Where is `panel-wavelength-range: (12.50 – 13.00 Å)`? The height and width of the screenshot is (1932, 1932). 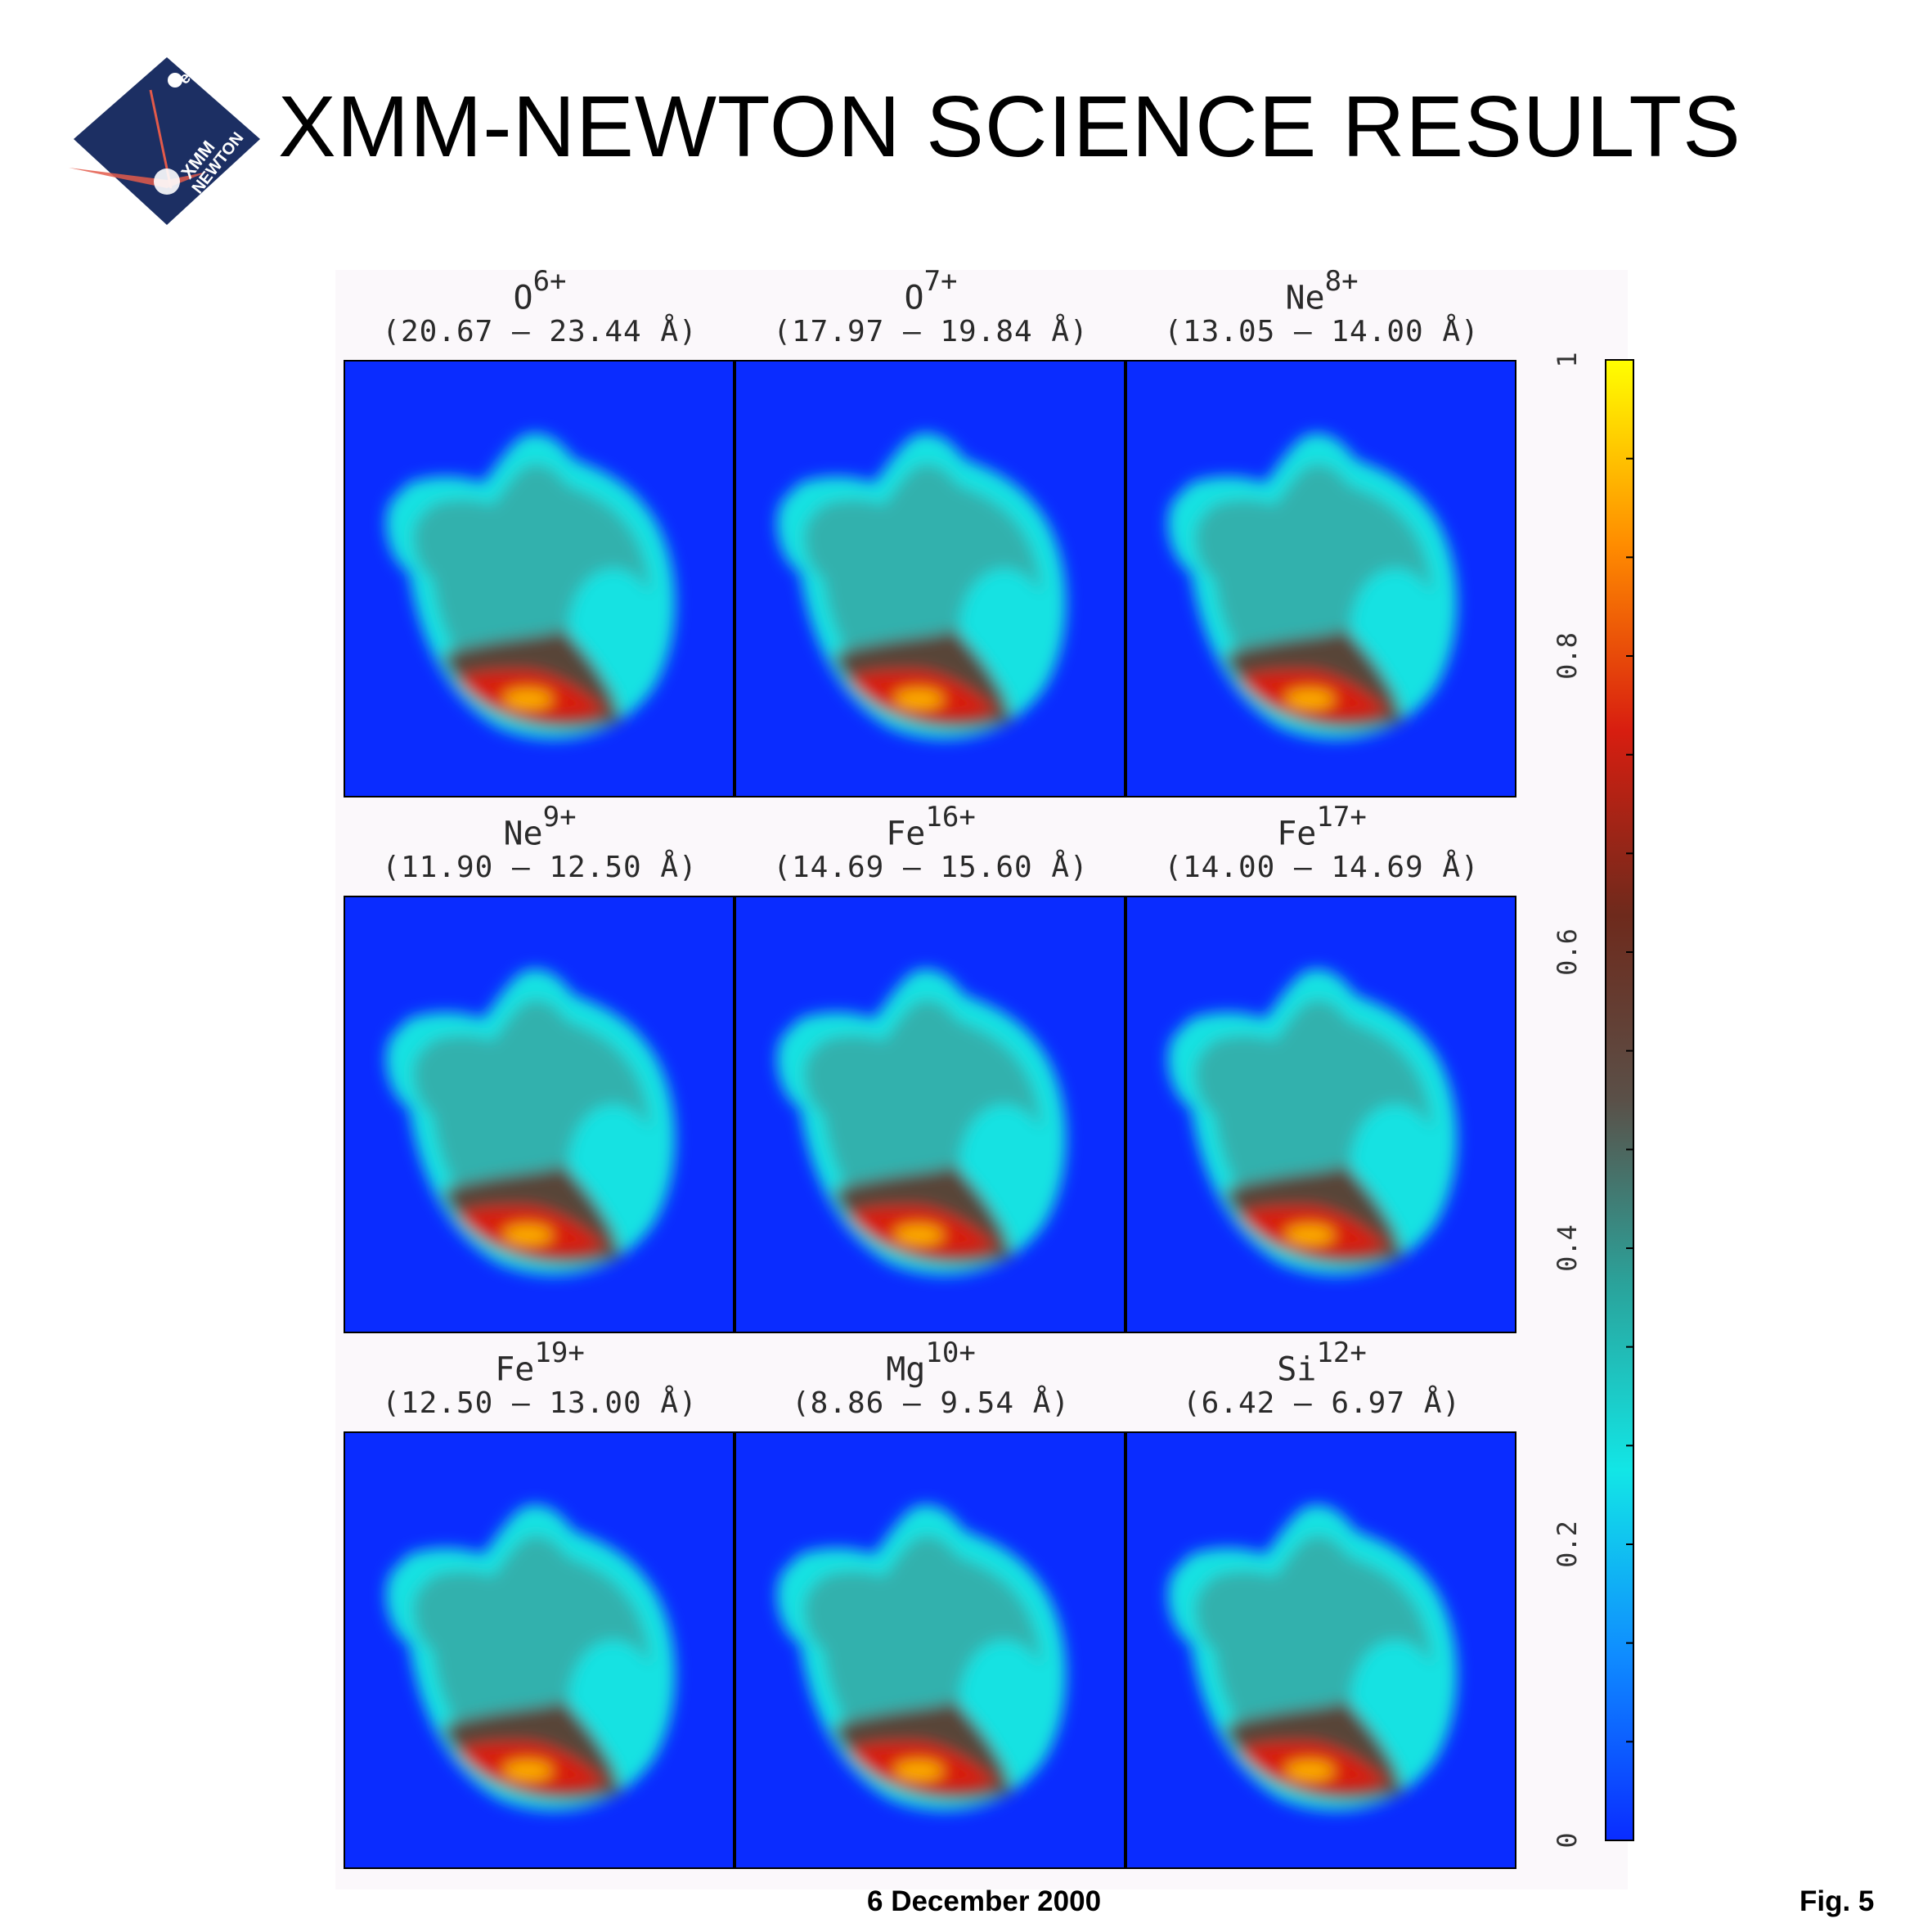
panel-wavelength-range: (12.50 – 13.00 Å) is located at coordinates (540, 1403).